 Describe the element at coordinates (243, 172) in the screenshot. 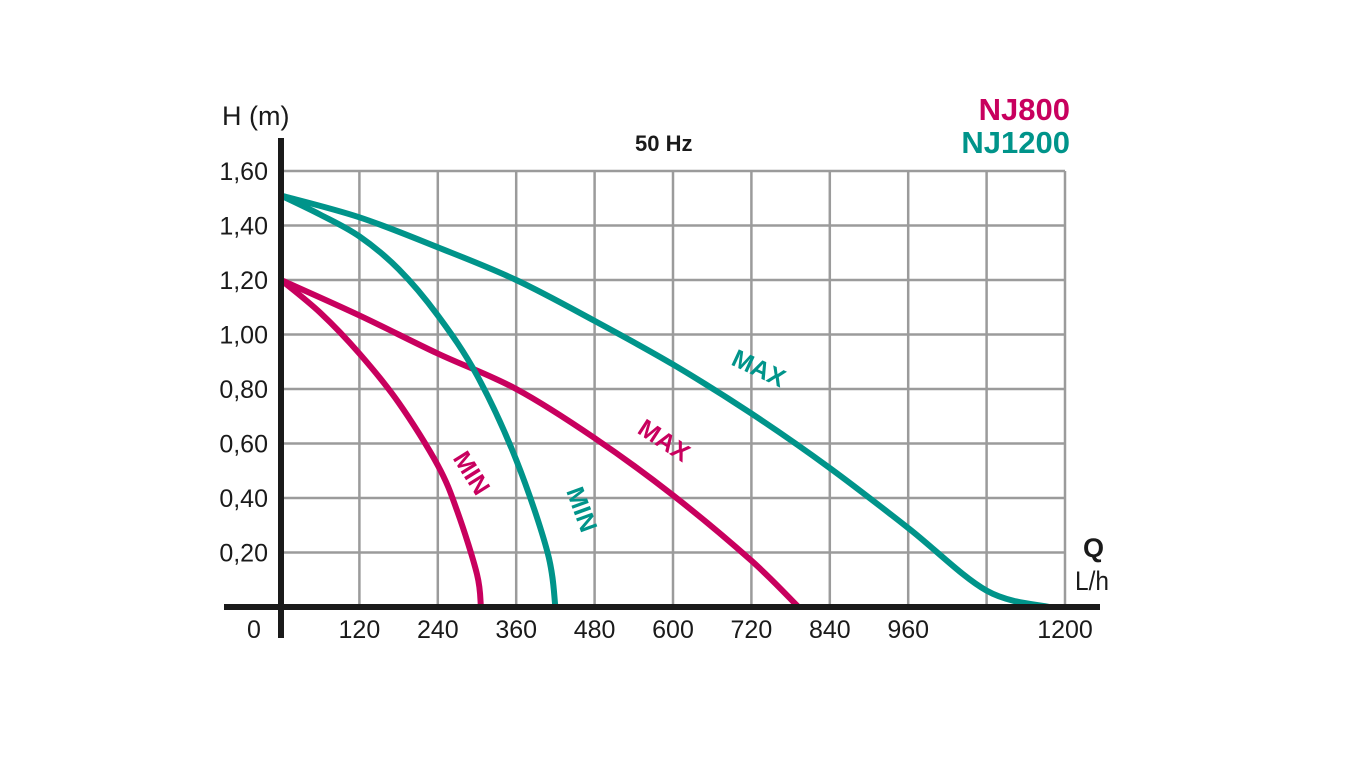

I see `y-tick-label: 1,60` at that location.